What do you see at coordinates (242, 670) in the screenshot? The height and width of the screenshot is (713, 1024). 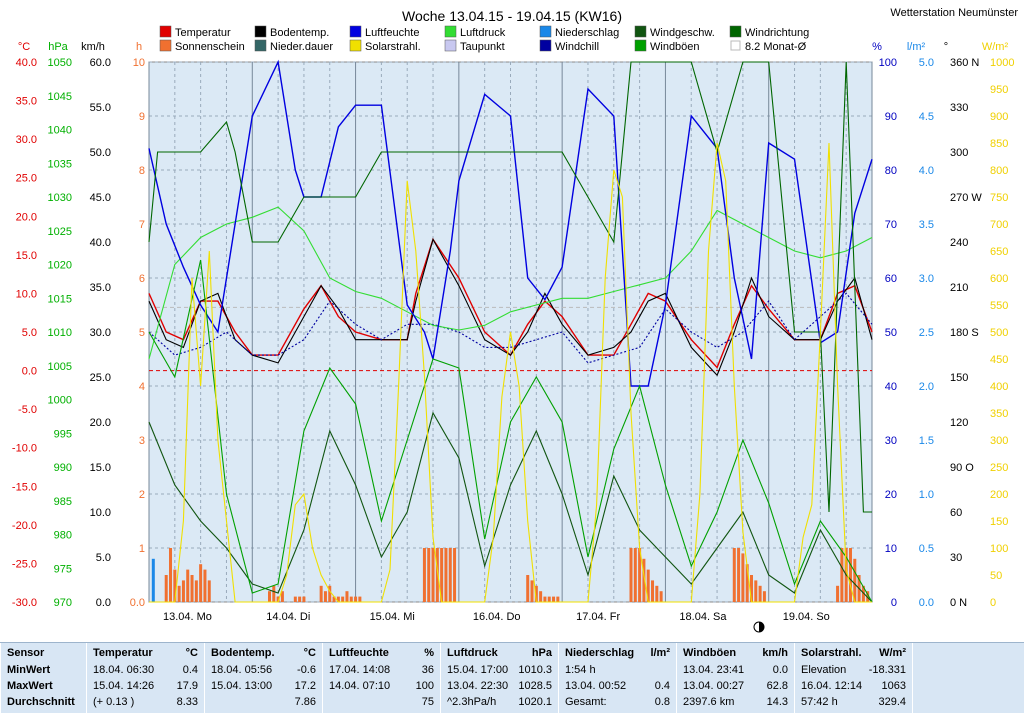 I see `cell: 18.04. 05:56` at bounding box center [242, 670].